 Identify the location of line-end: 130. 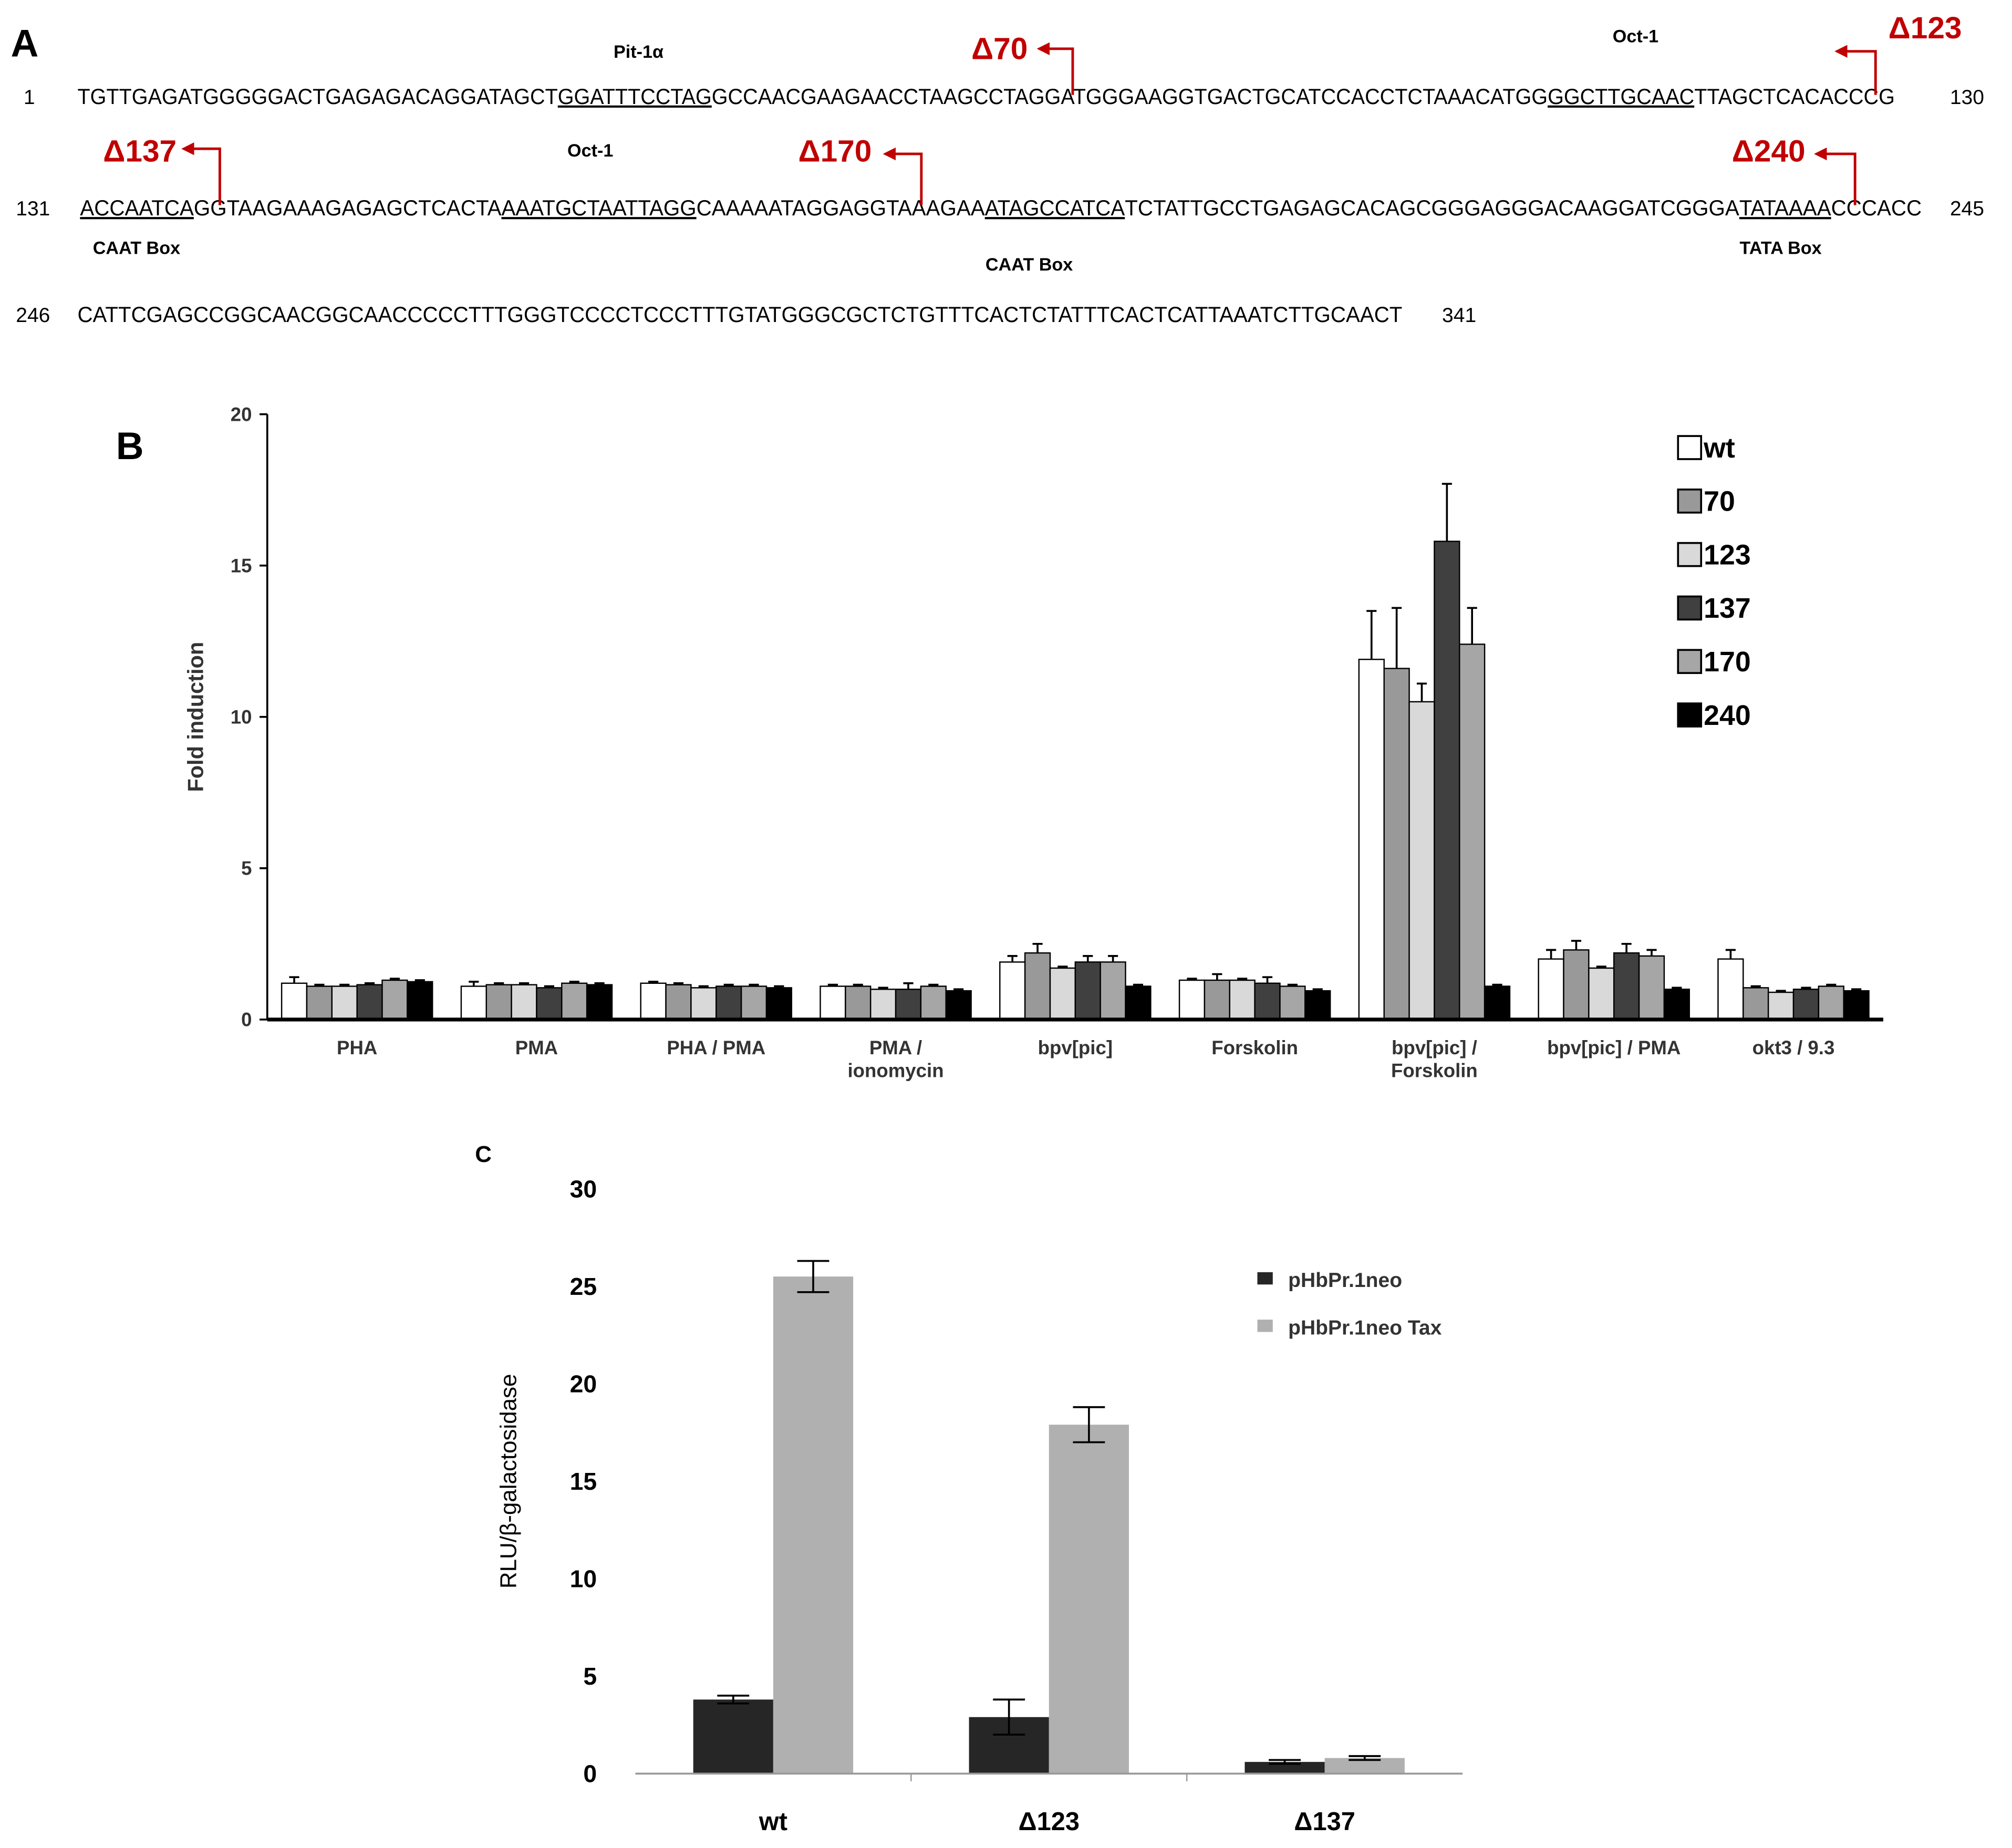
(1967, 97).